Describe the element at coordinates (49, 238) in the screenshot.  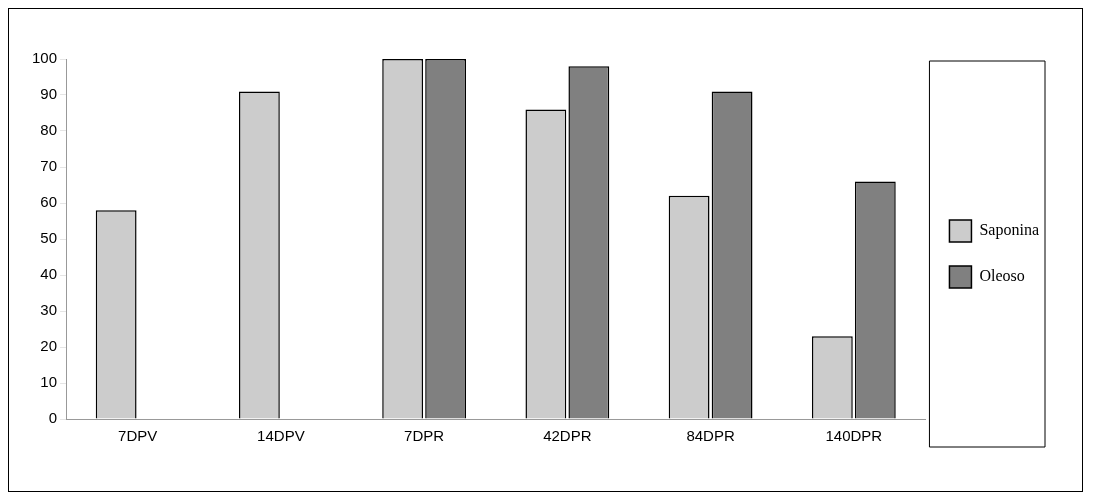
I see `y-tick-label: 50` at that location.